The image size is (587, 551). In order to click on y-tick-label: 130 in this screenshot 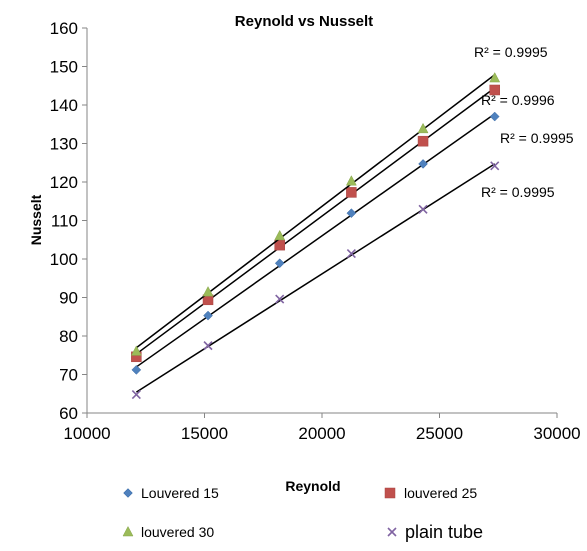, I will do `click(64, 144)`.